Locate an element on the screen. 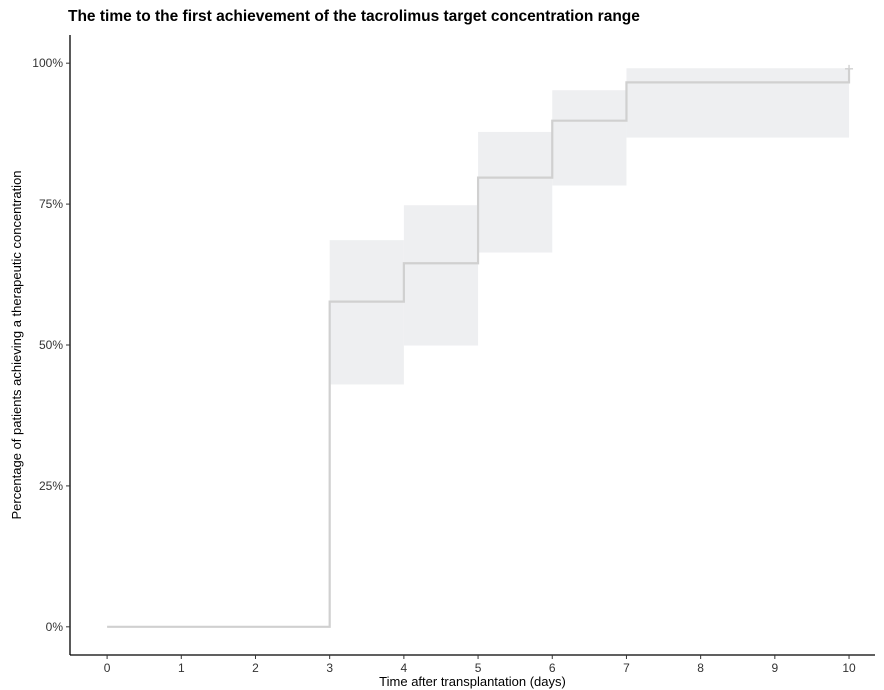 Image resolution: width=884 pixels, height=690 pixels. x-tick-label: 6 is located at coordinates (552, 668).